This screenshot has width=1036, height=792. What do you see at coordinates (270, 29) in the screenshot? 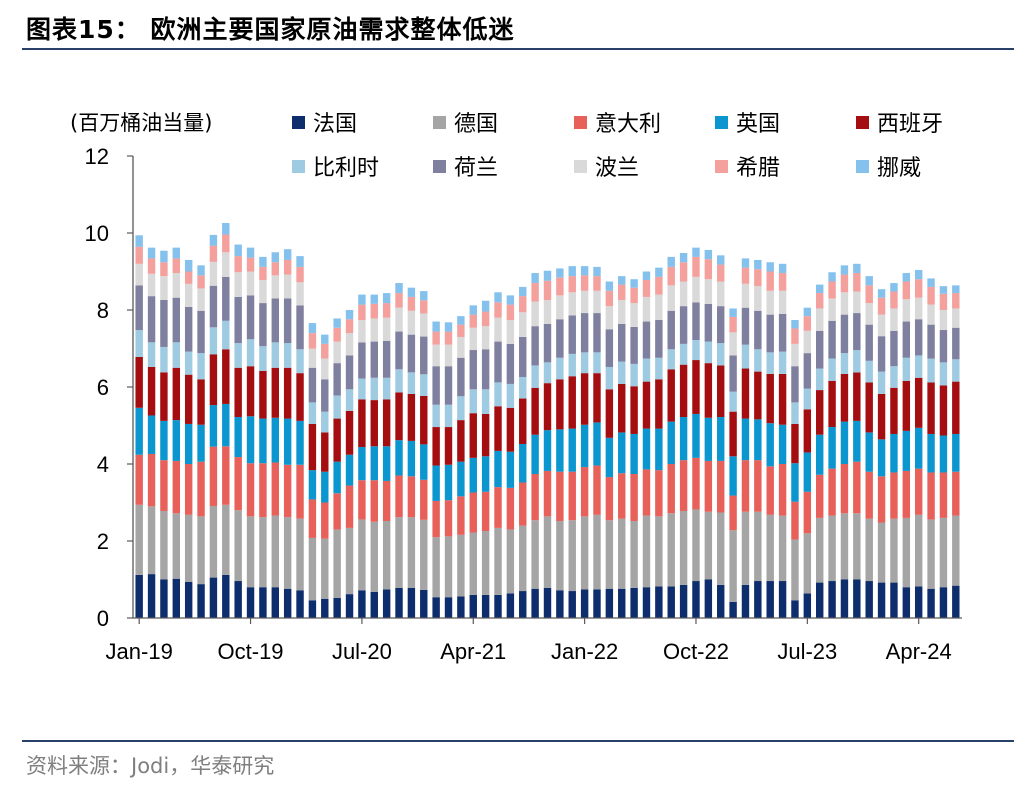
I see `figure-title: 图表15： 欧洲主要国家原油需求整体低迷` at bounding box center [270, 29].